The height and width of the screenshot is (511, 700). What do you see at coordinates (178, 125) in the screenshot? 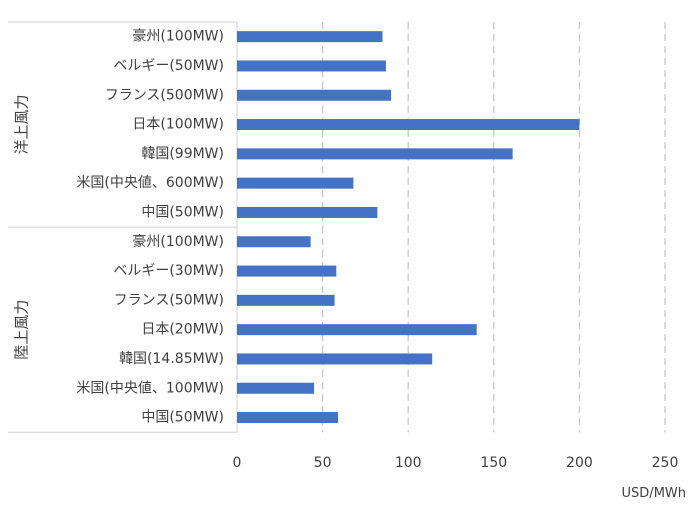
I see `category-label: 日本(100MW)` at bounding box center [178, 125].